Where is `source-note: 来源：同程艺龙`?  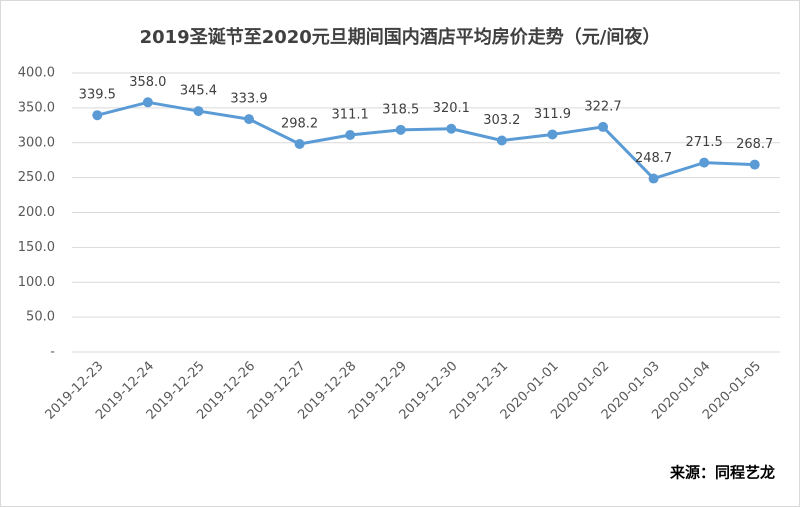 source-note: 来源：同程艺龙 is located at coordinates (722, 473).